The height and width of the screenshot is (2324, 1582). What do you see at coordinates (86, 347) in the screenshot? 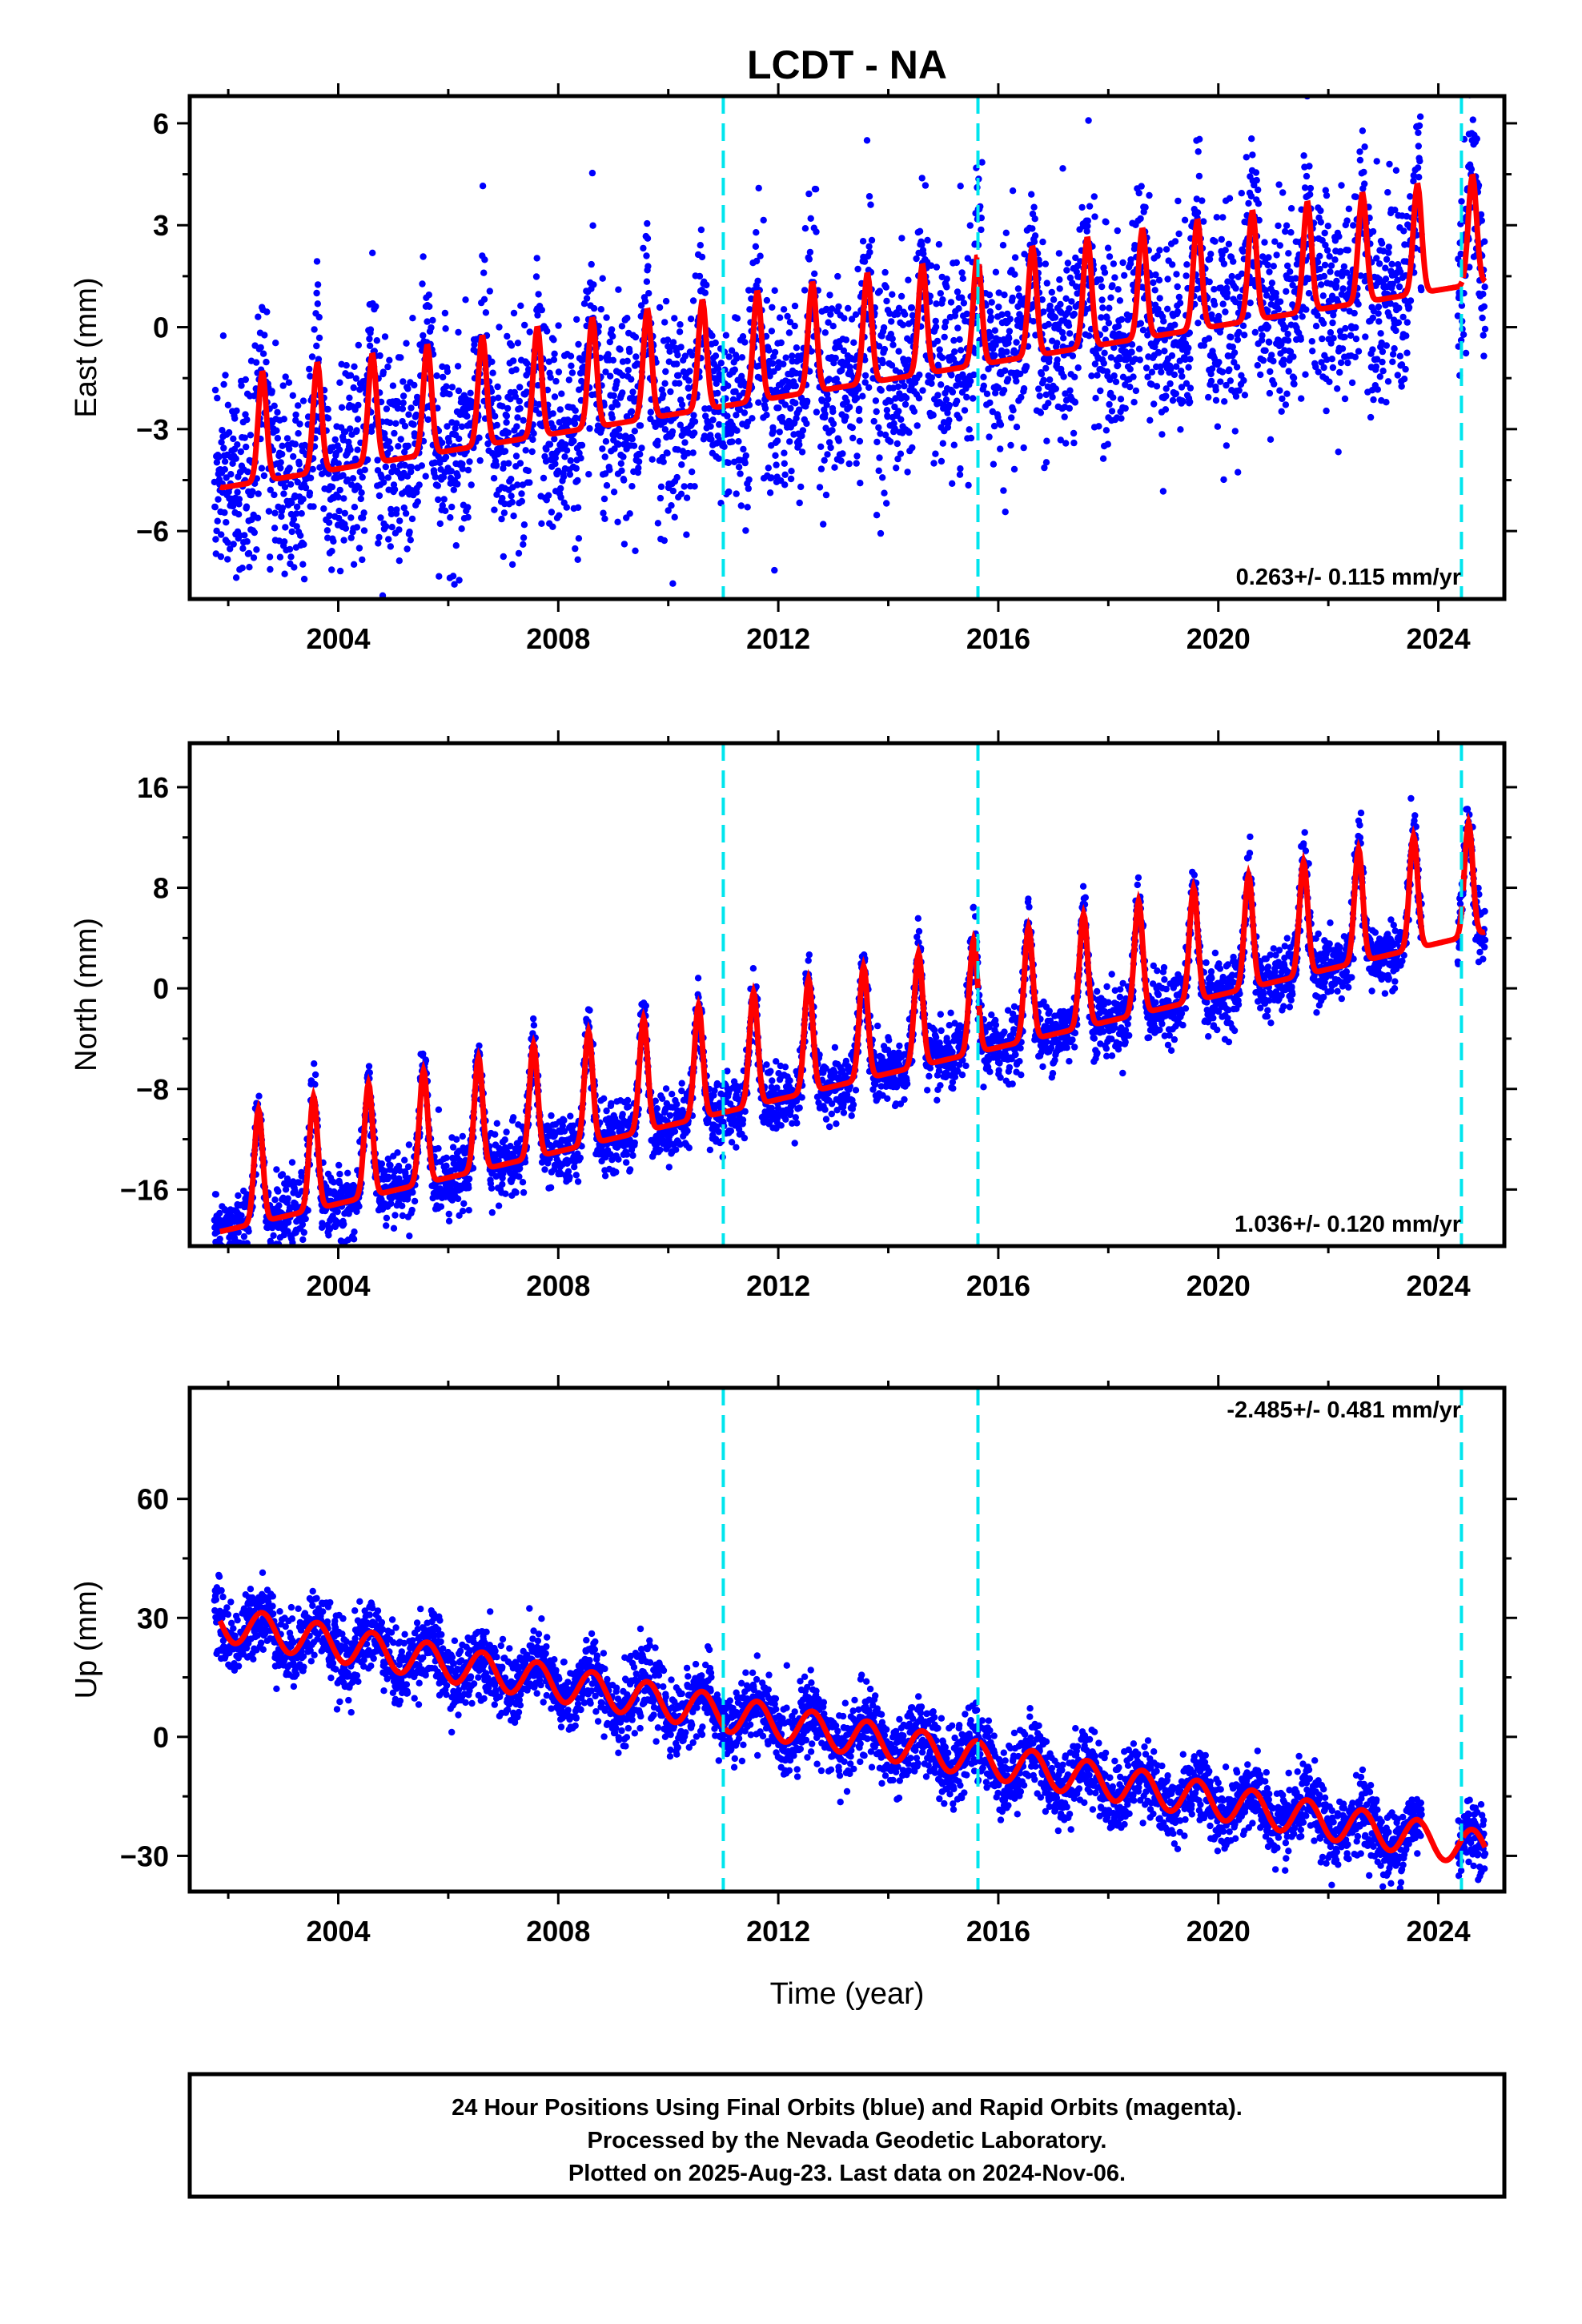
I see `east-y-axis-label: East (mm)` at bounding box center [86, 347].